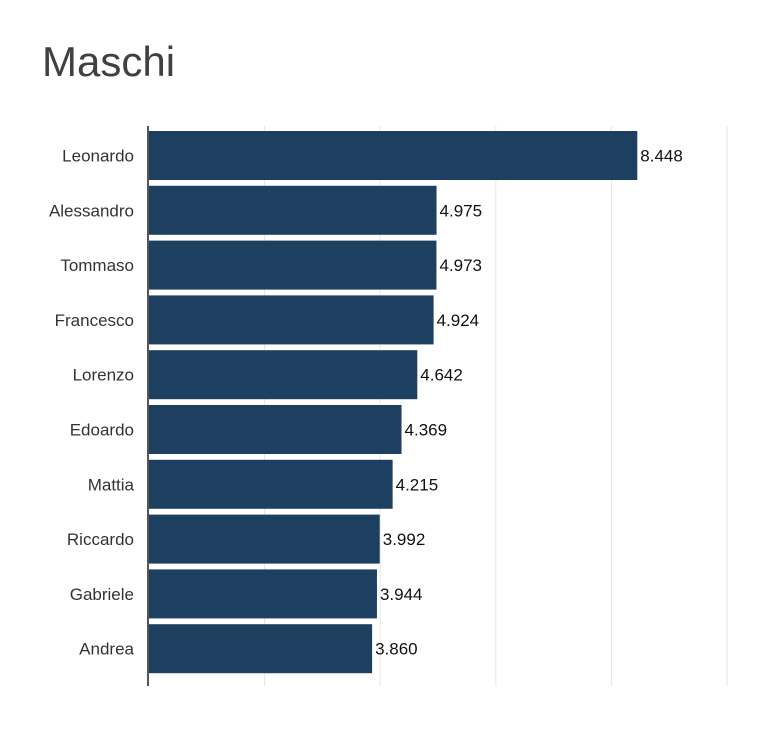  Describe the element at coordinates (261, 649) in the screenshot. I see `bar-andrea` at that location.